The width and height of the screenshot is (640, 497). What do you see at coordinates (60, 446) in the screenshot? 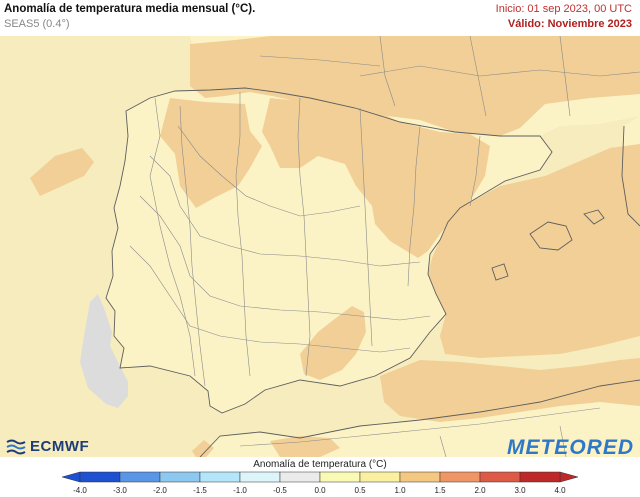
I see `ecmwf-logo-text: ECMWF` at bounding box center [60, 446].